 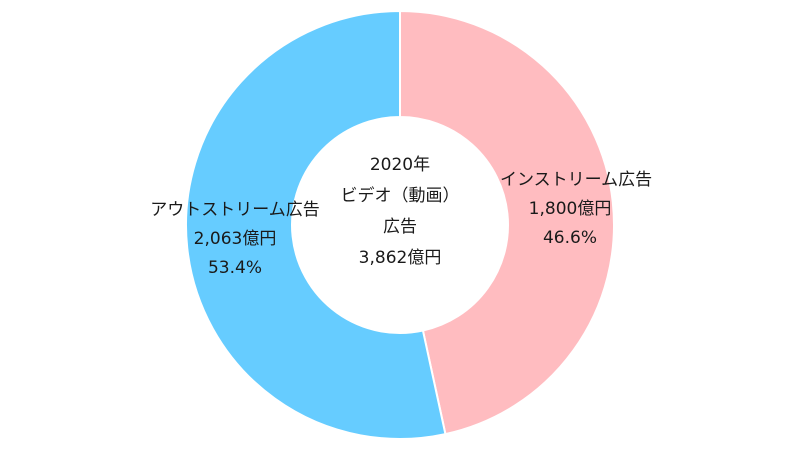 What do you see at coordinates (234, 268) in the screenshot?
I see `slice-percent-outstream: 53.4%` at bounding box center [234, 268].